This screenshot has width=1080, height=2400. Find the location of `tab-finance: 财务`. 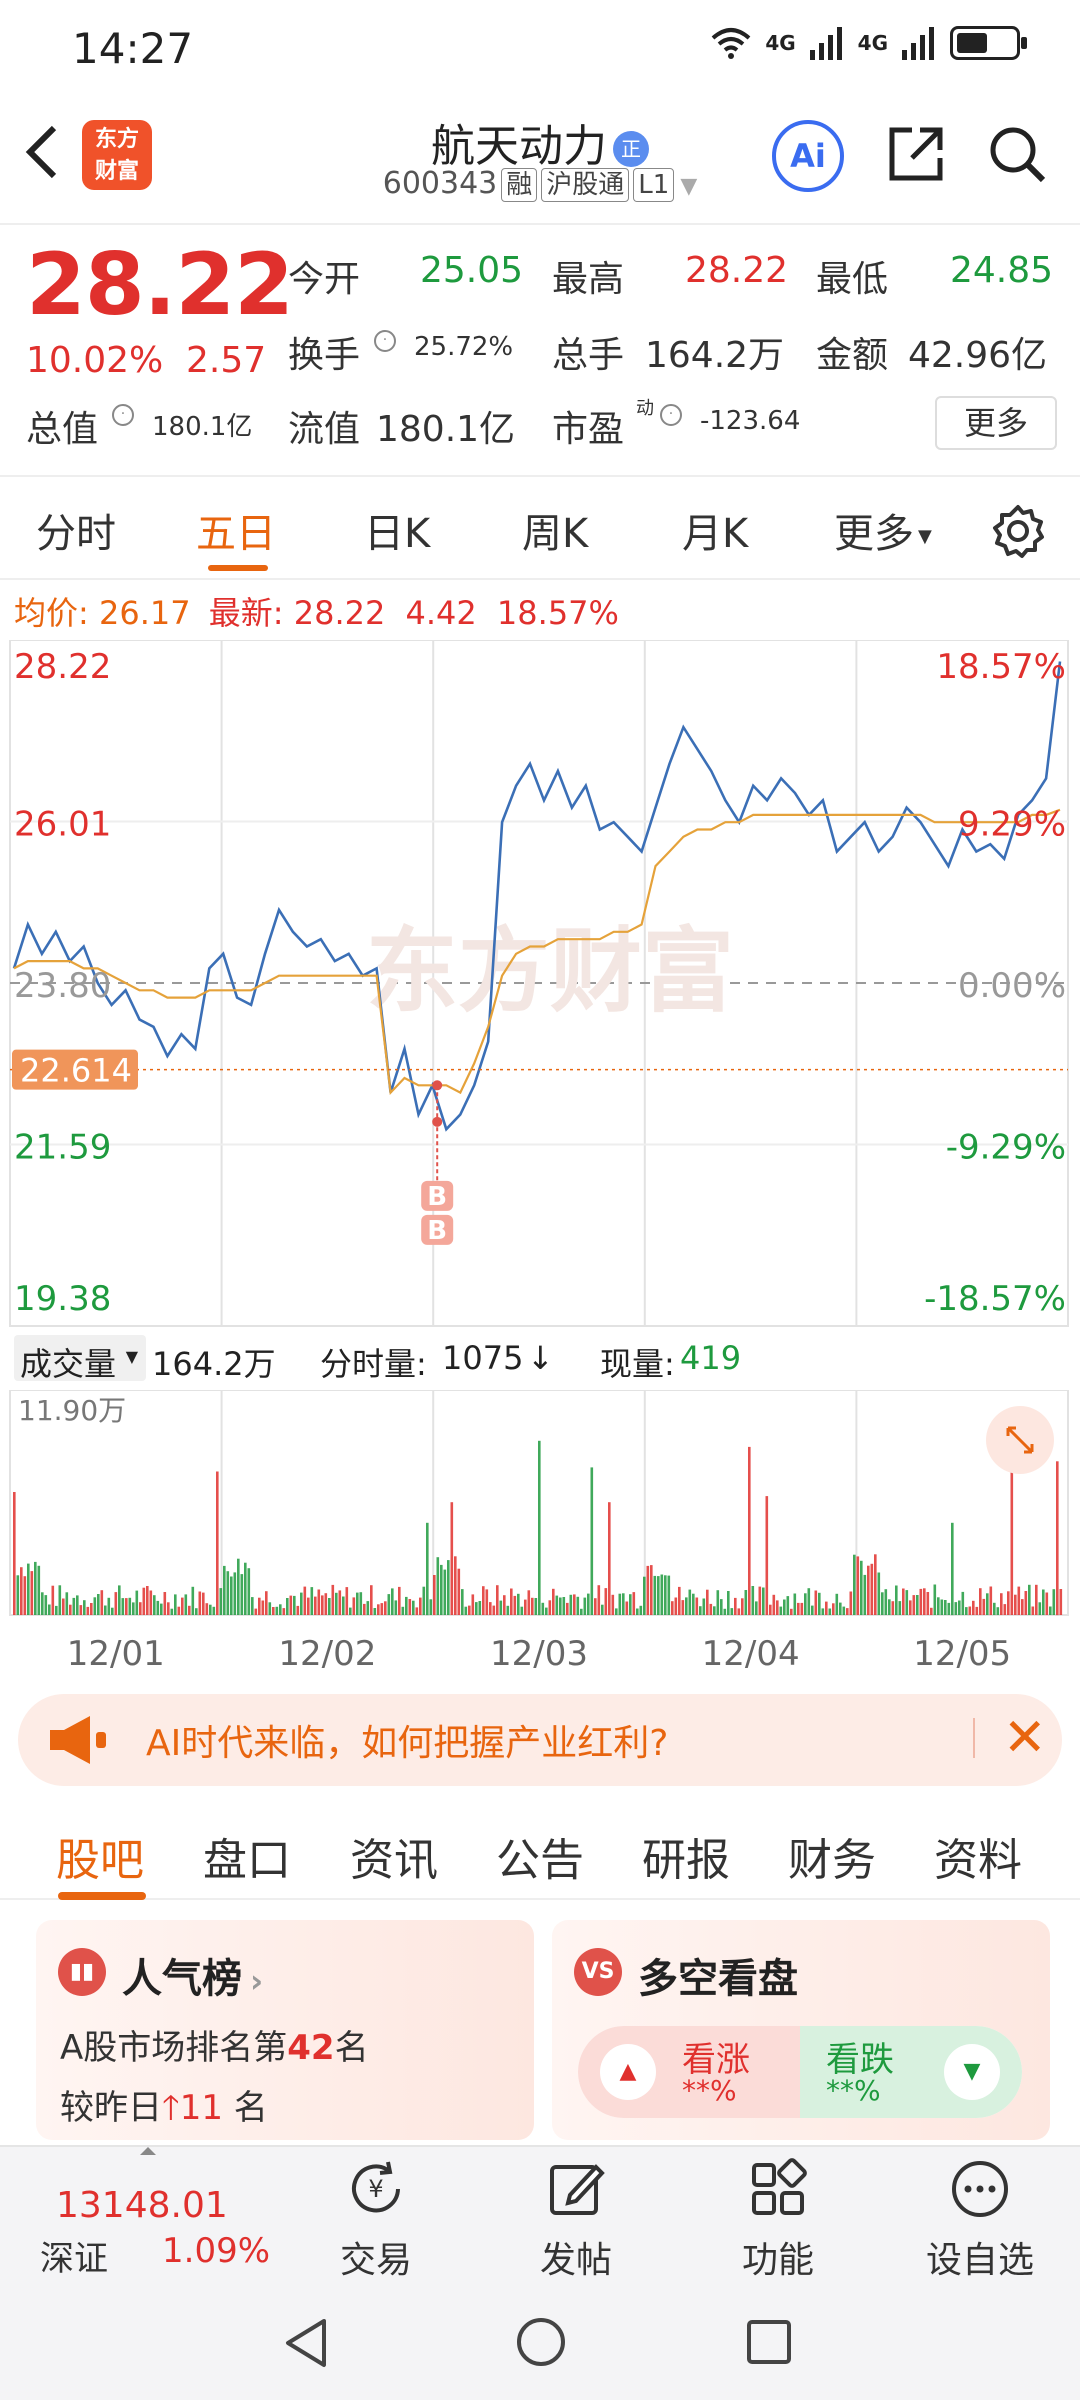

tab-finance: 财务 is located at coordinates (832, 1860).